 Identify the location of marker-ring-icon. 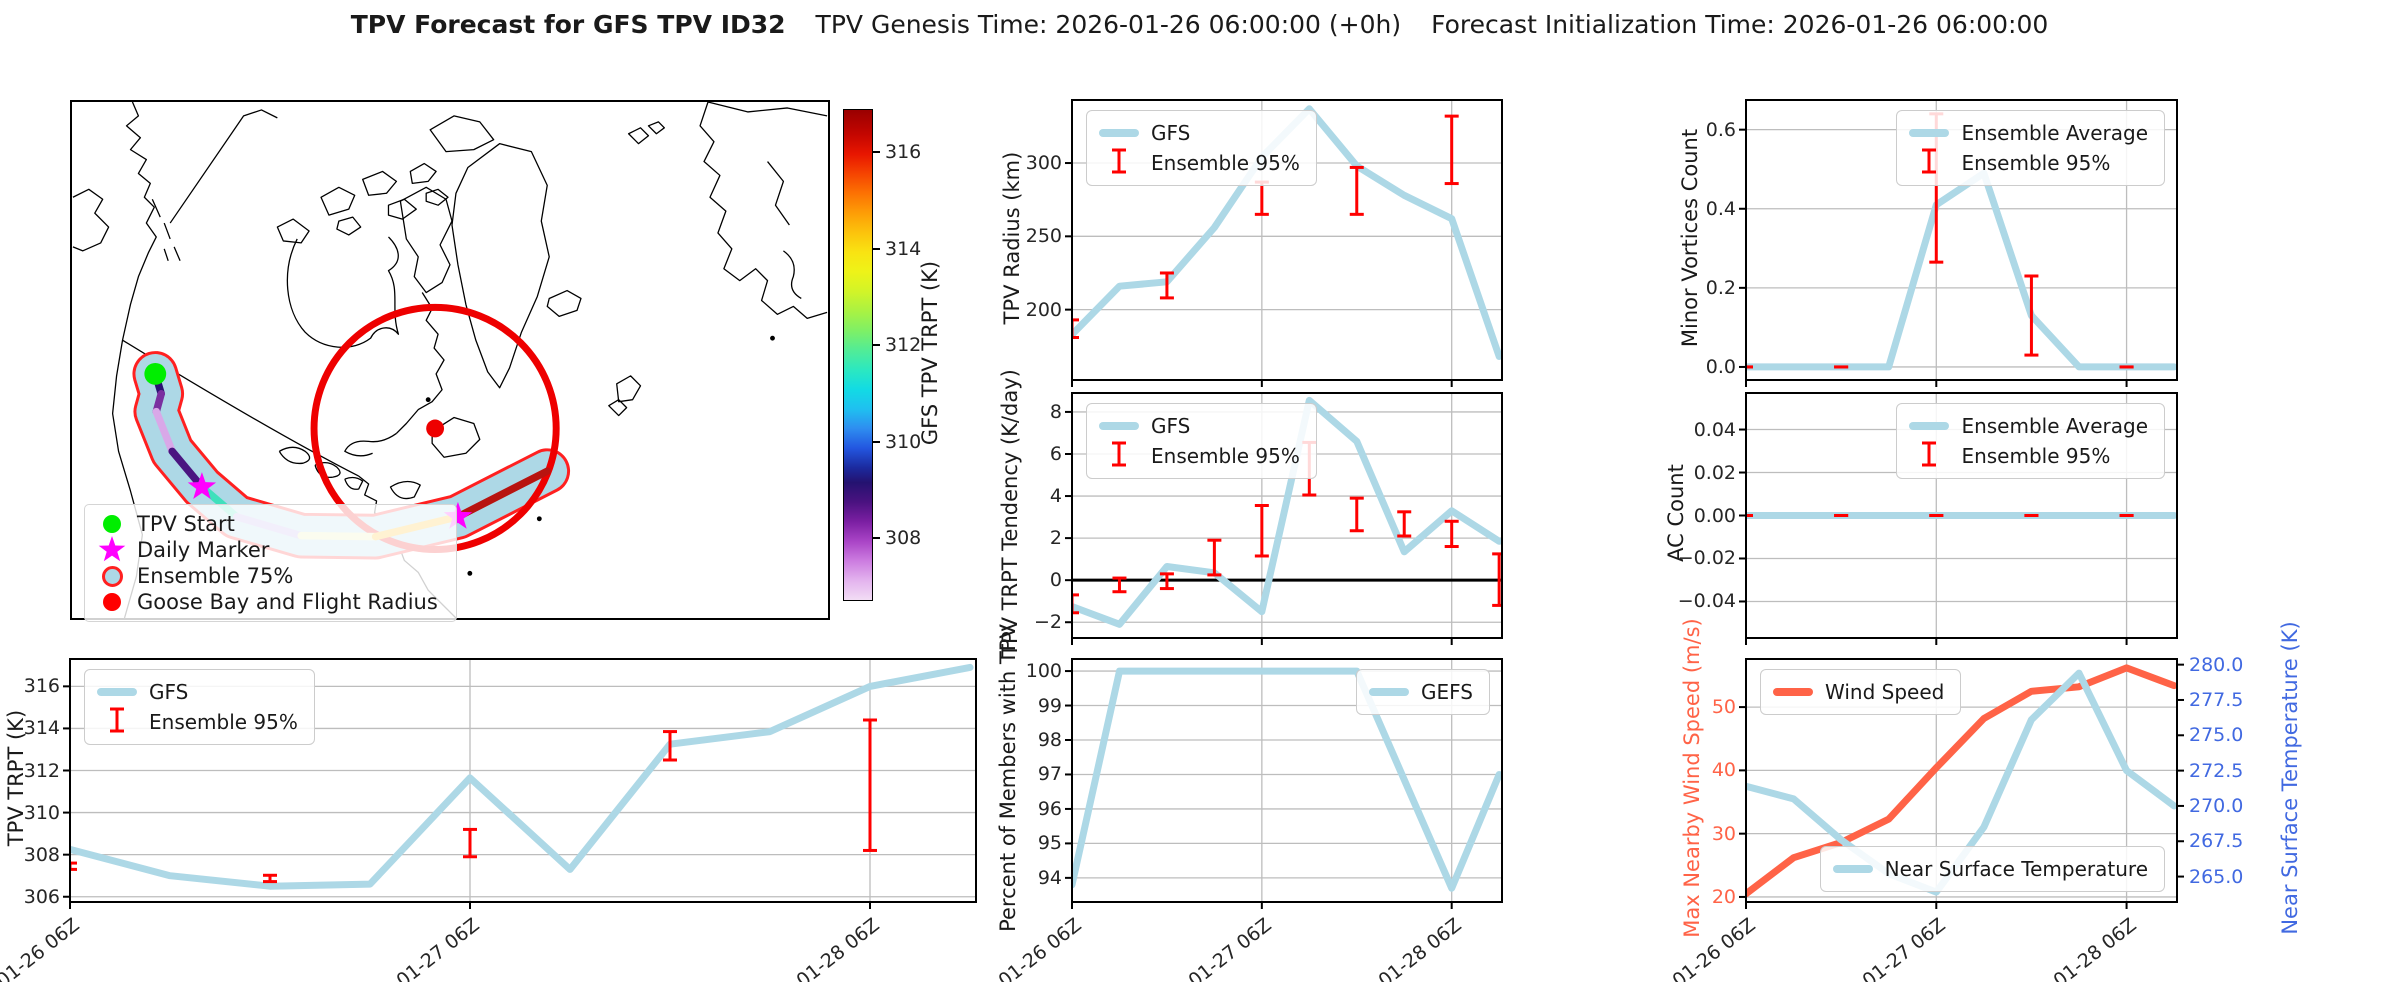
(112, 576).